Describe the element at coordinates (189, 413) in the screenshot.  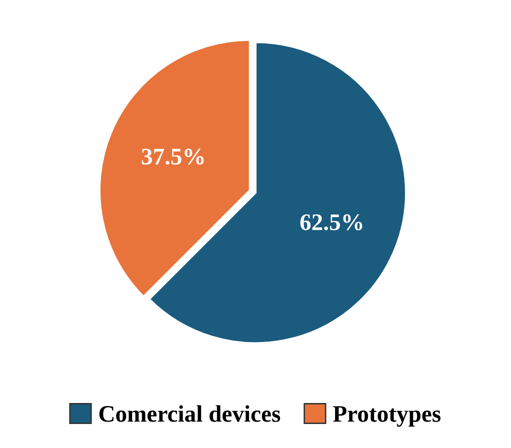
I see `legend-label: Comercial devices` at that location.